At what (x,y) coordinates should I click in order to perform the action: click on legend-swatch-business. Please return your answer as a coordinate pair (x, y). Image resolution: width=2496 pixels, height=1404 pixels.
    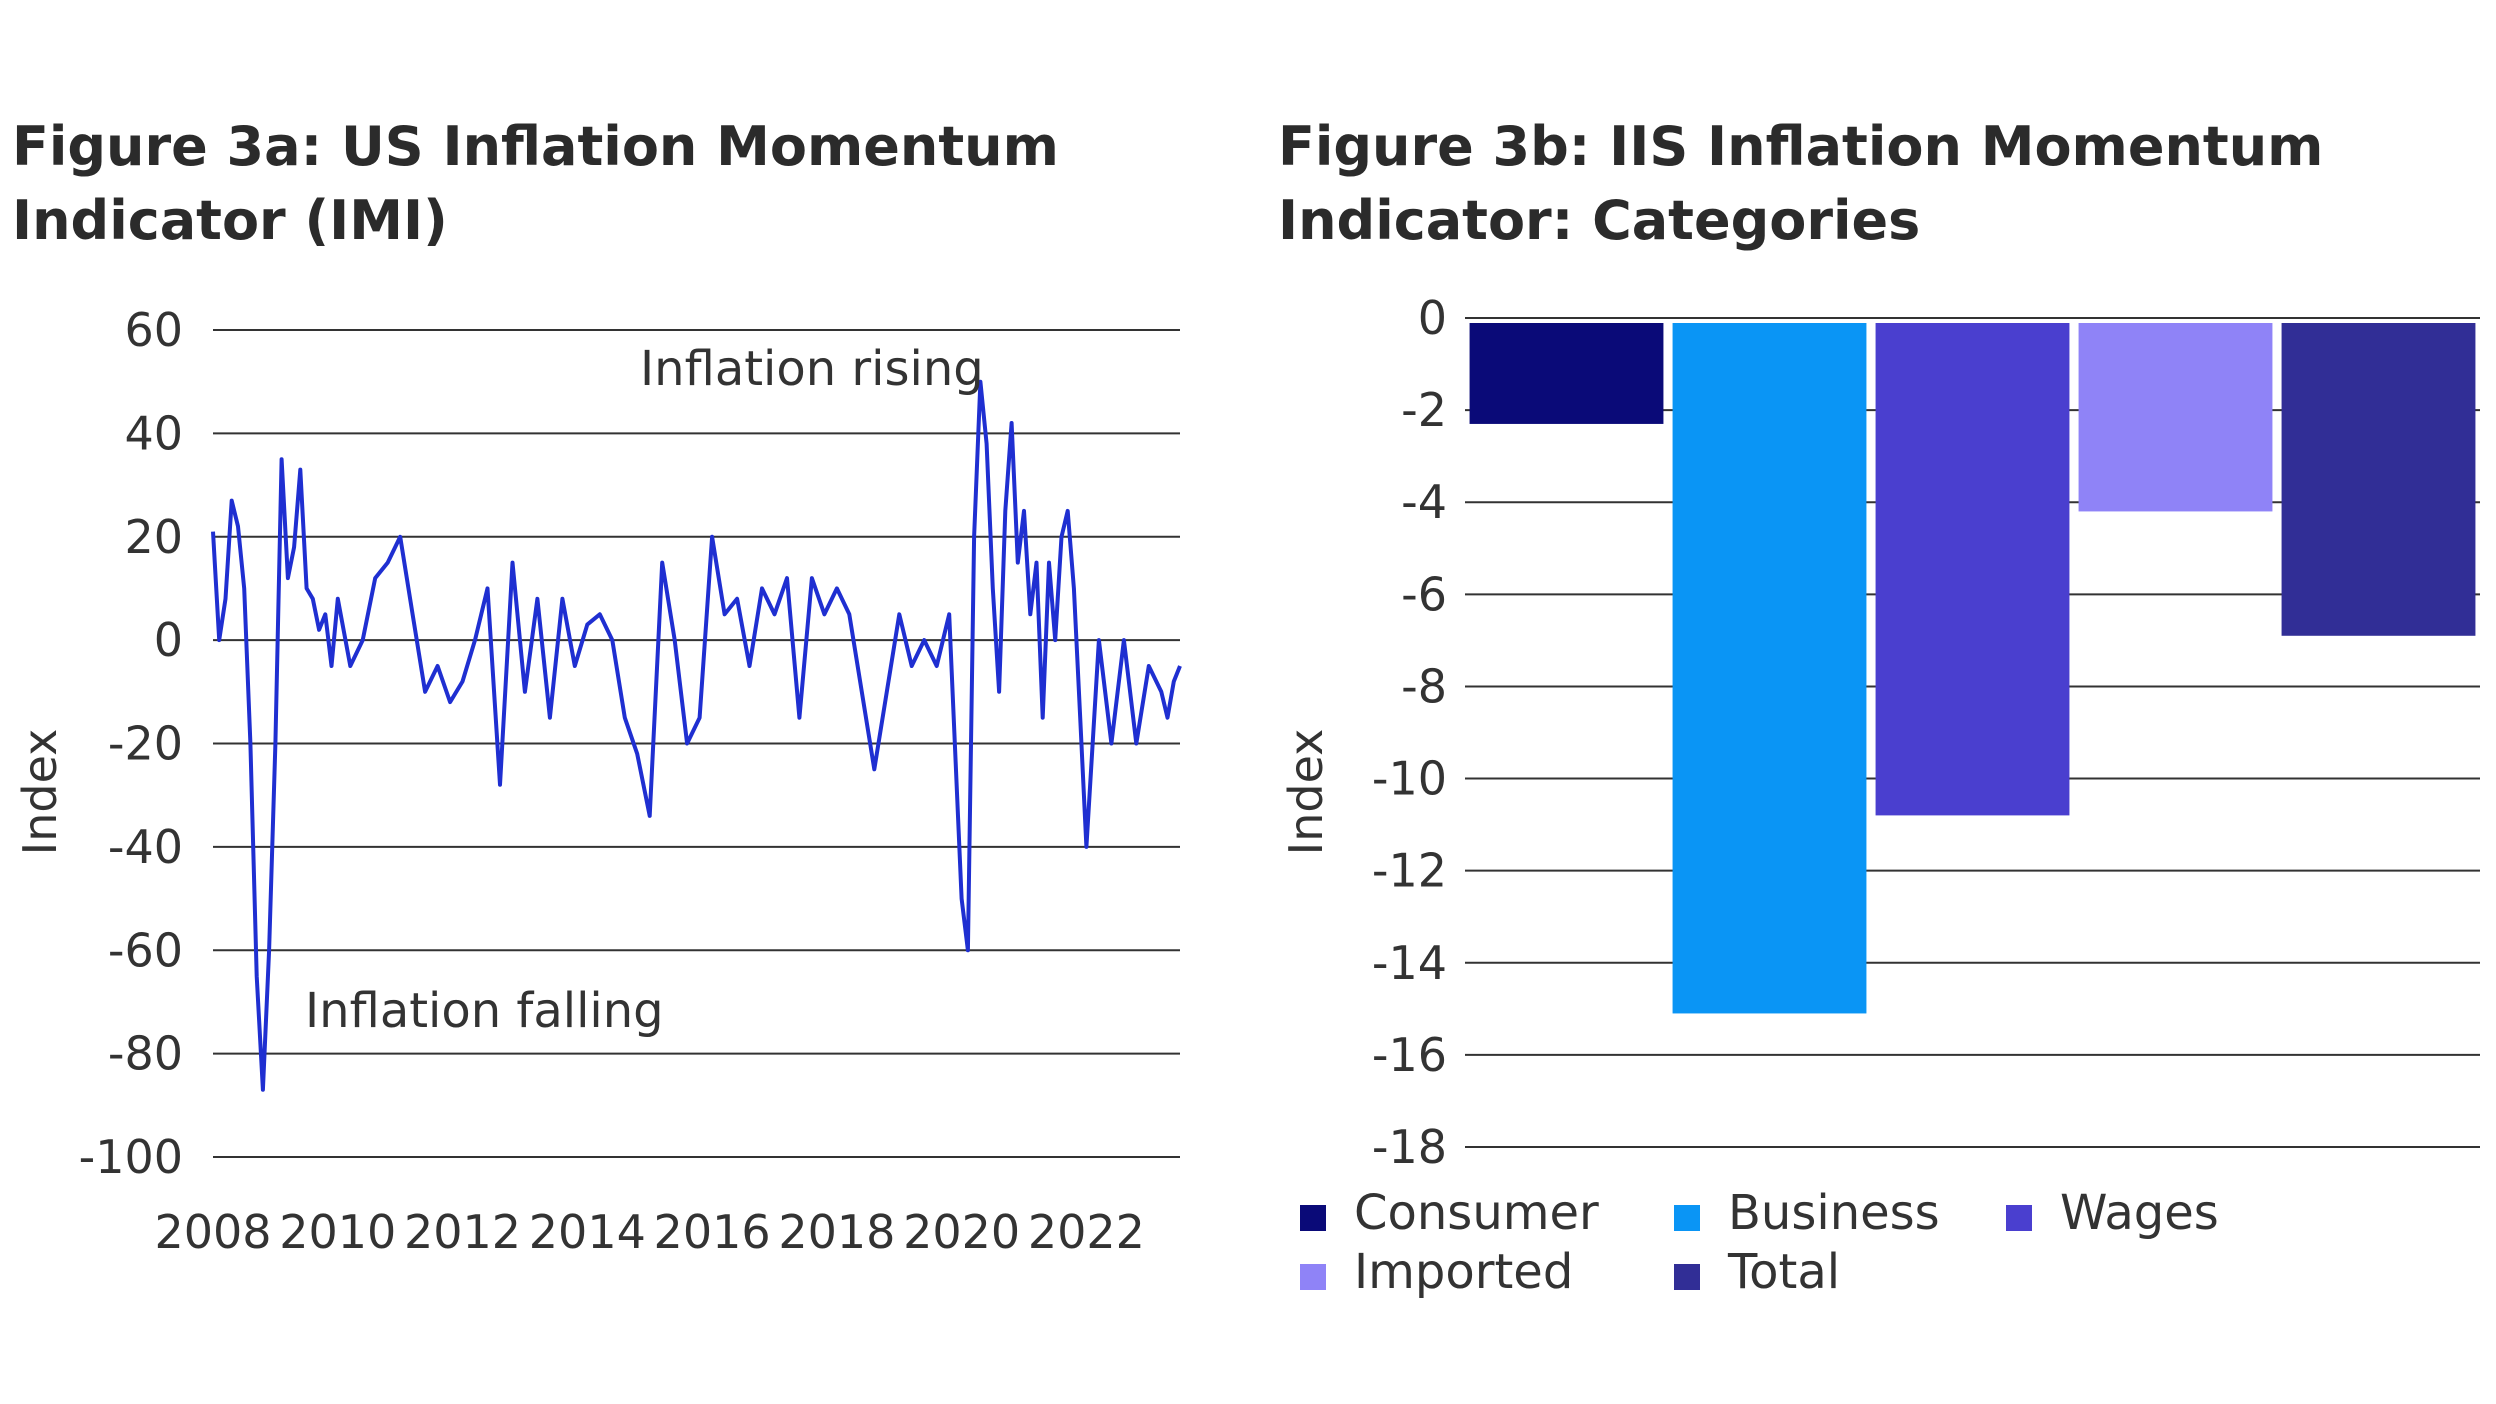
    Looking at the image, I should click on (1687, 1218).